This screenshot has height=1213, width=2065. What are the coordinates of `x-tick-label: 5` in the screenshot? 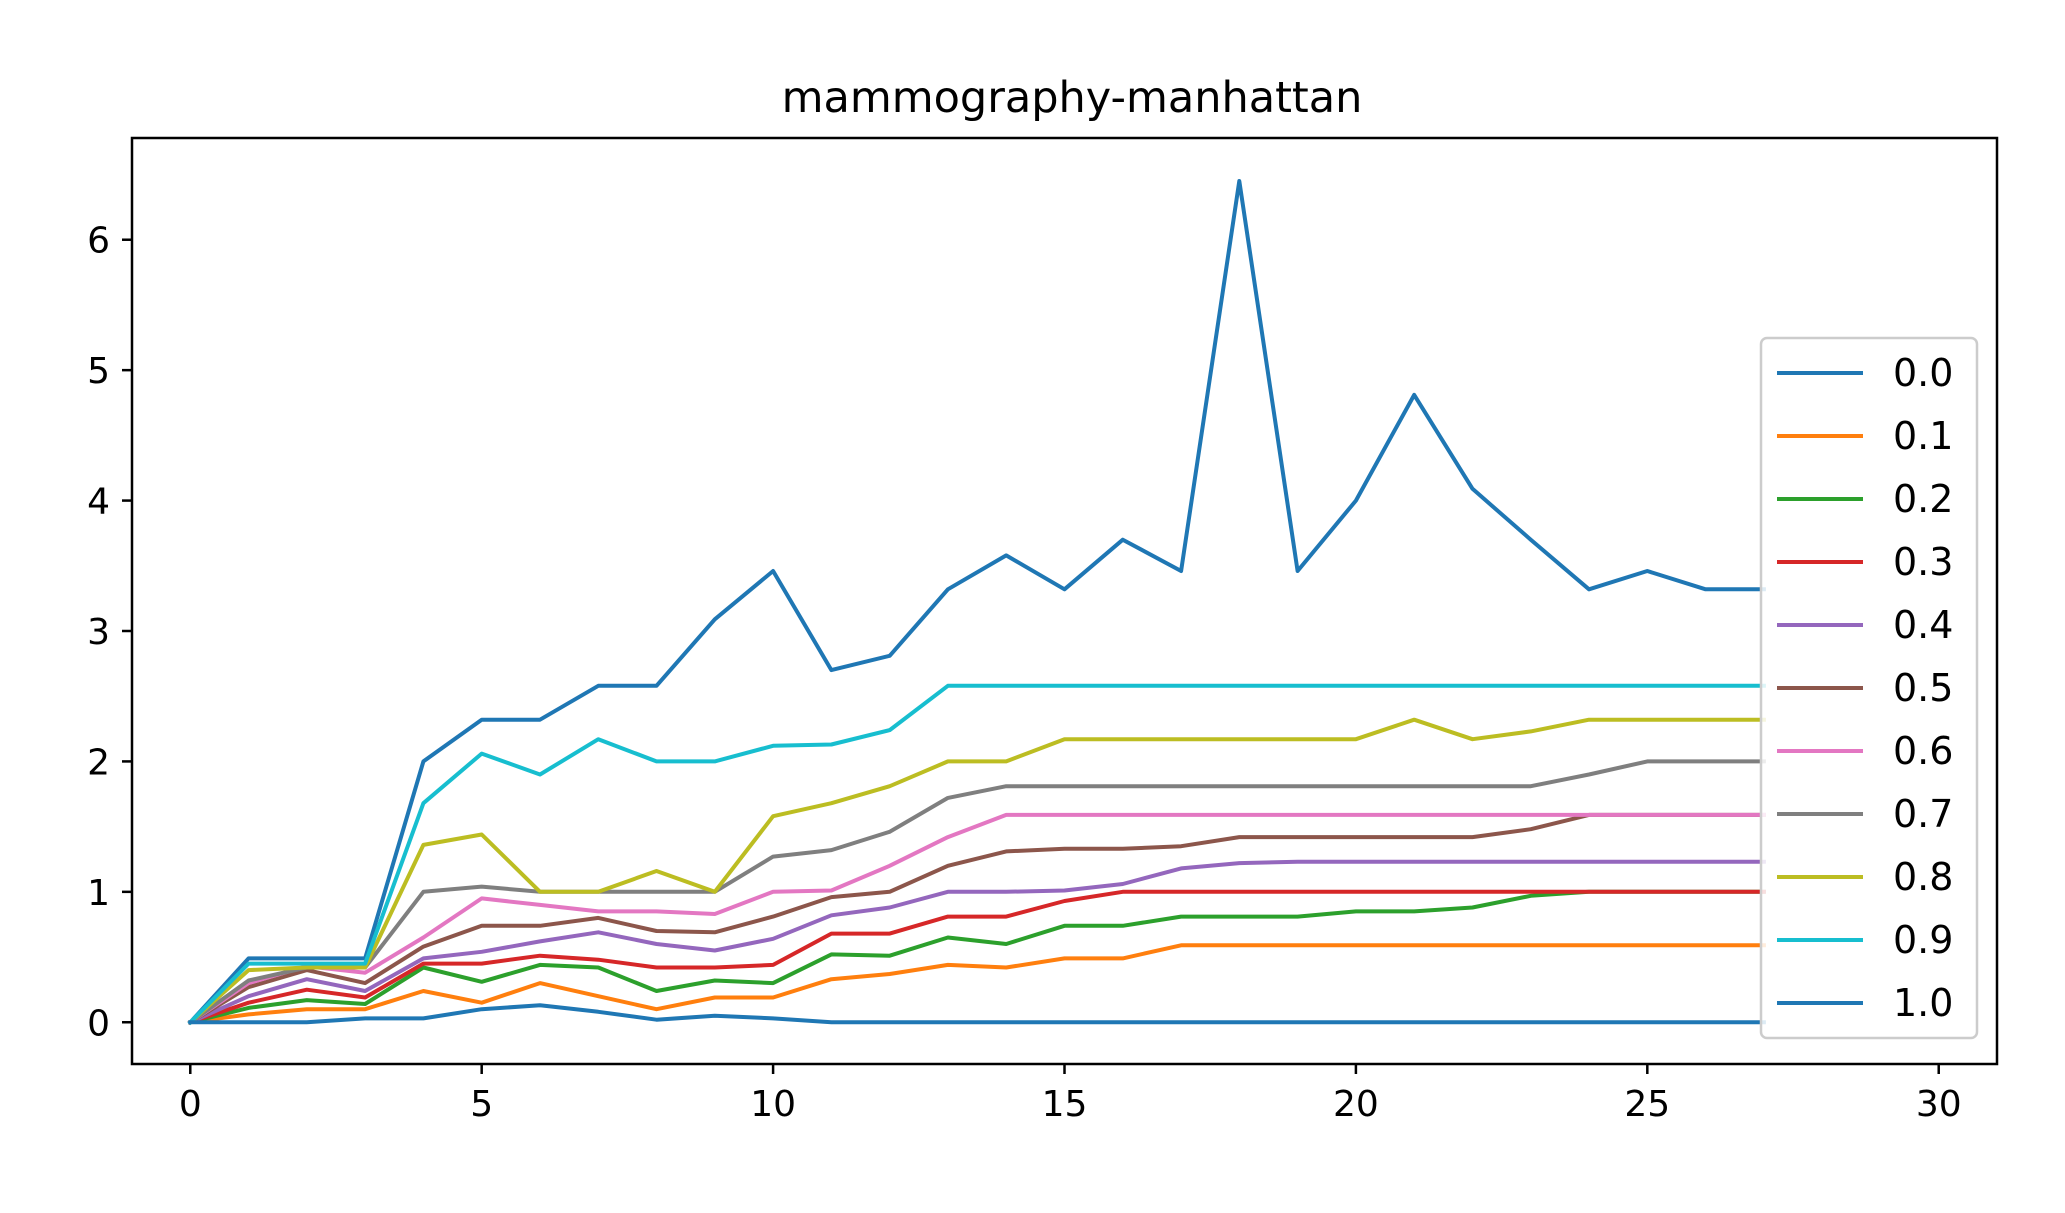 It's located at (481, 1104).